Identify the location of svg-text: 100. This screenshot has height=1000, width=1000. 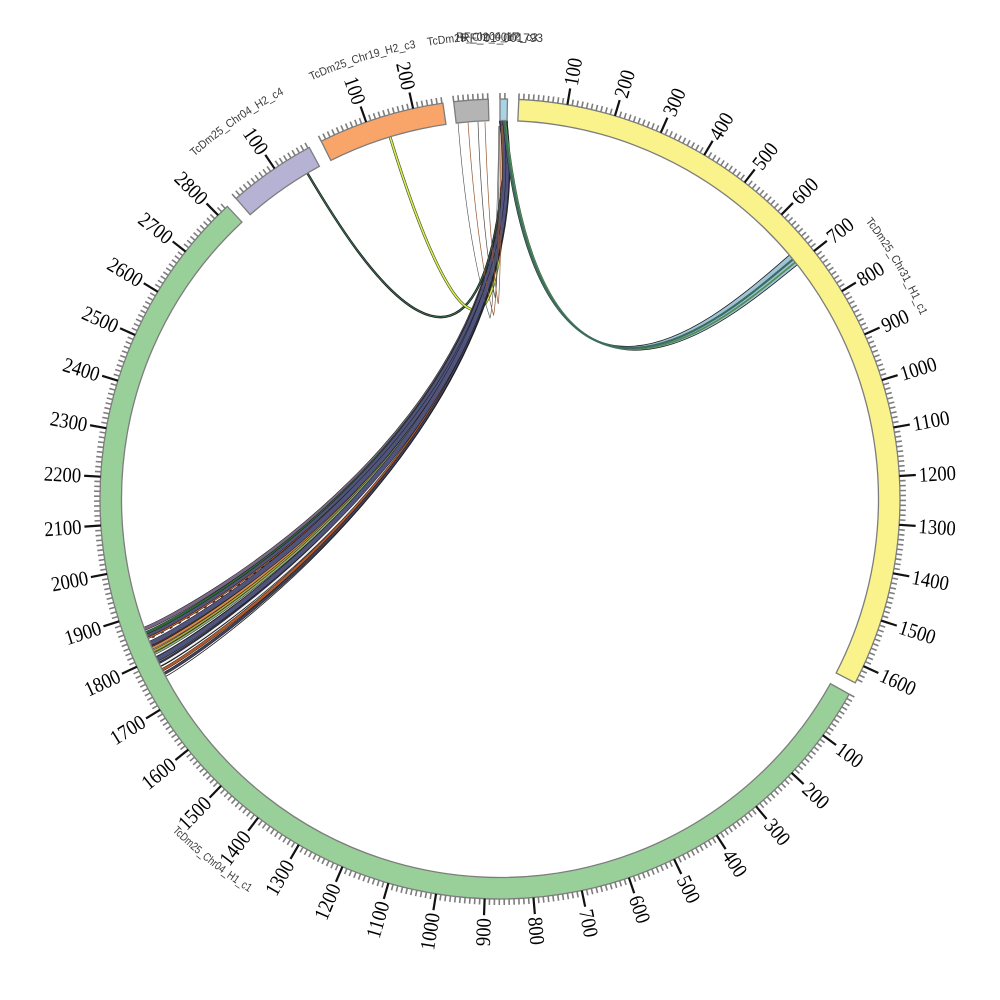
(573, 72).